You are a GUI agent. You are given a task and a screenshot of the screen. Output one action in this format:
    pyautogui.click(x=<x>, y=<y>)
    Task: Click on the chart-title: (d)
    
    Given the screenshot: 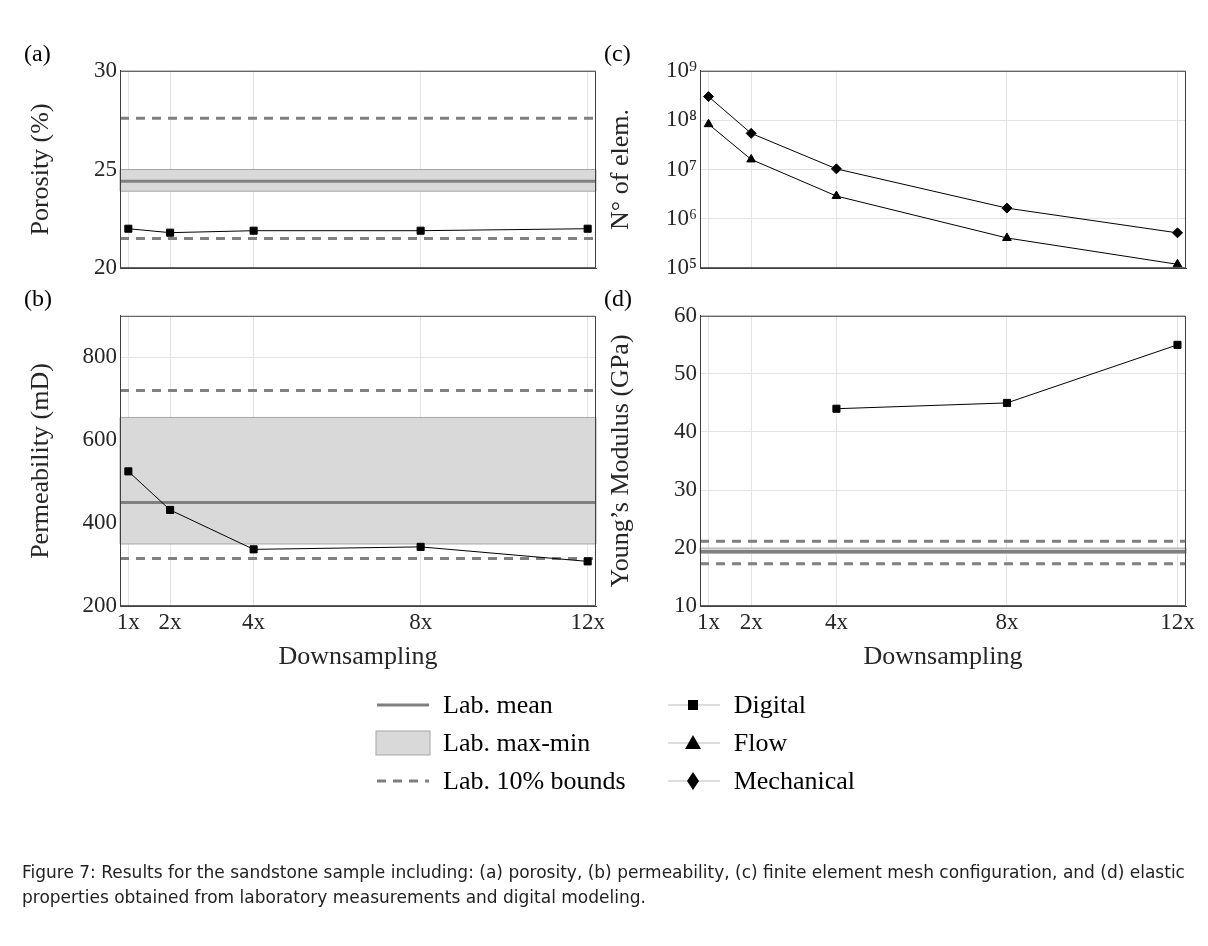 What is the action you would take?
    pyautogui.click(x=618, y=297)
    